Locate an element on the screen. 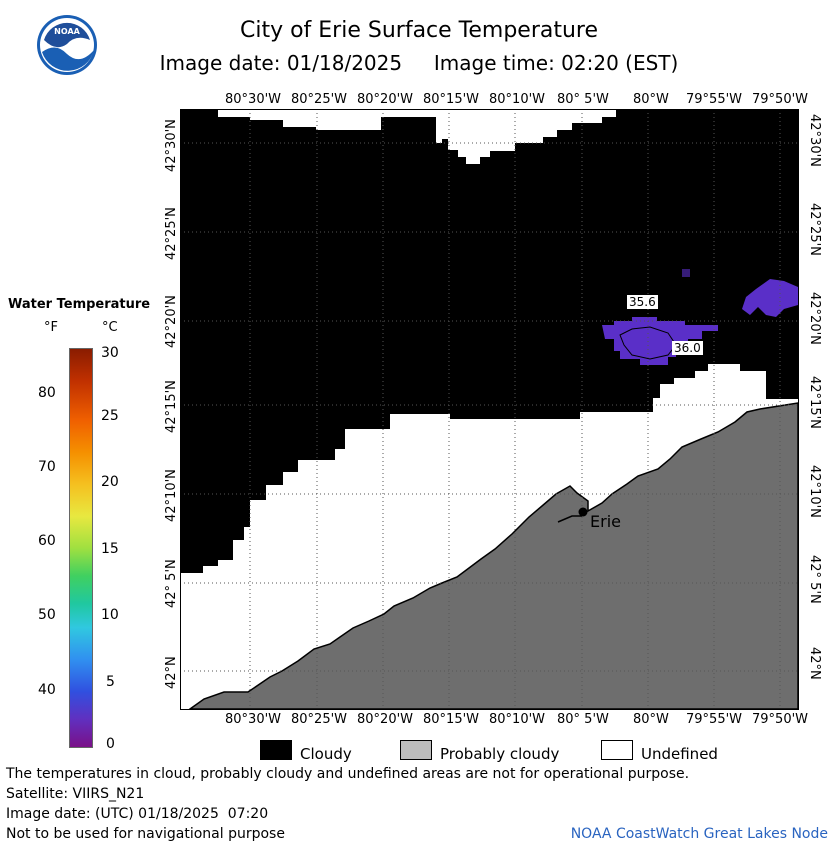  lon-label-bottom: 79°50'W is located at coordinates (780, 719).